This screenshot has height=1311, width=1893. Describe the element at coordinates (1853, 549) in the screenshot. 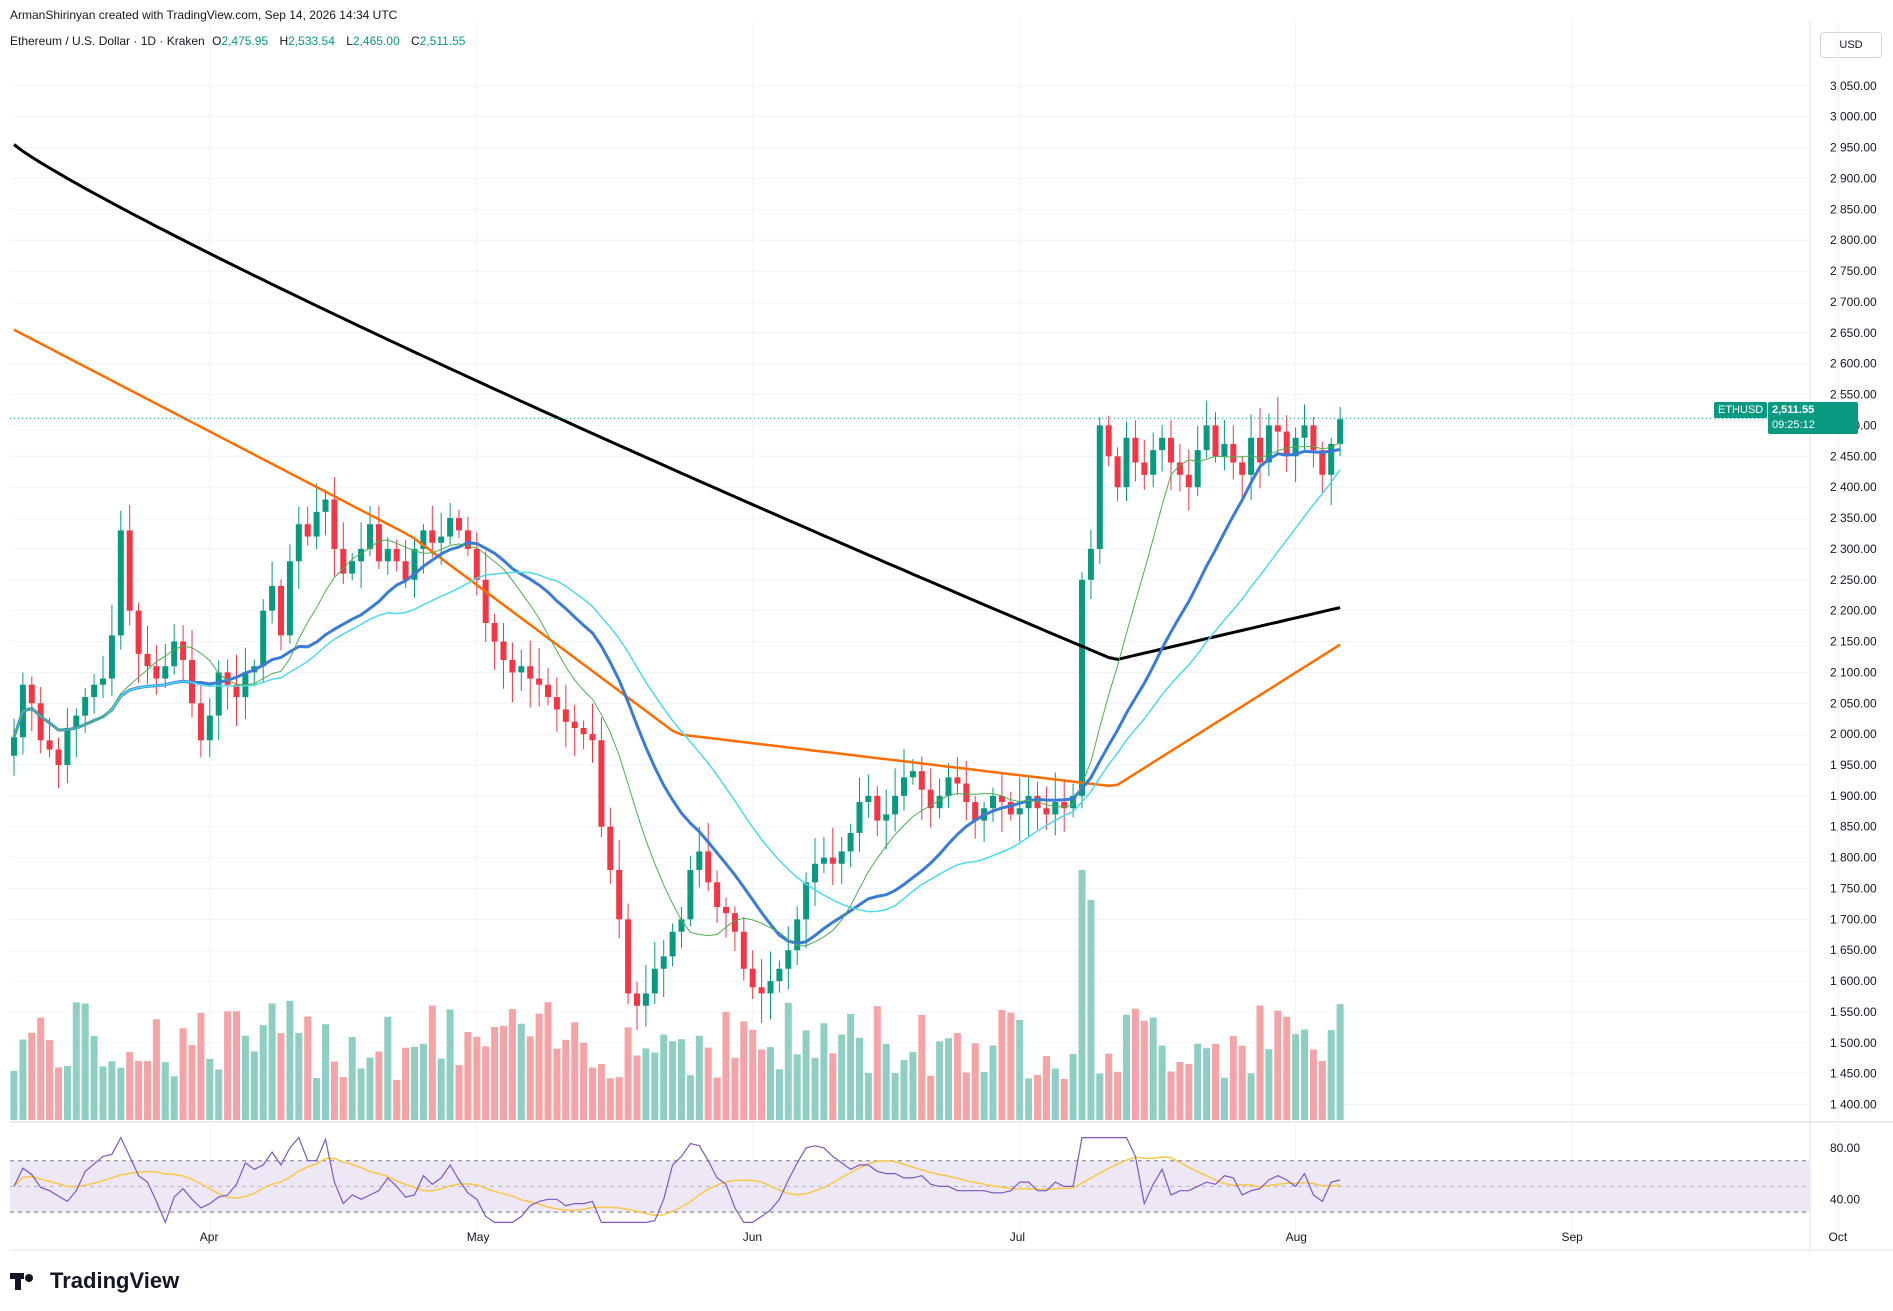

I see `price-tick-label: 2,300.00` at that location.